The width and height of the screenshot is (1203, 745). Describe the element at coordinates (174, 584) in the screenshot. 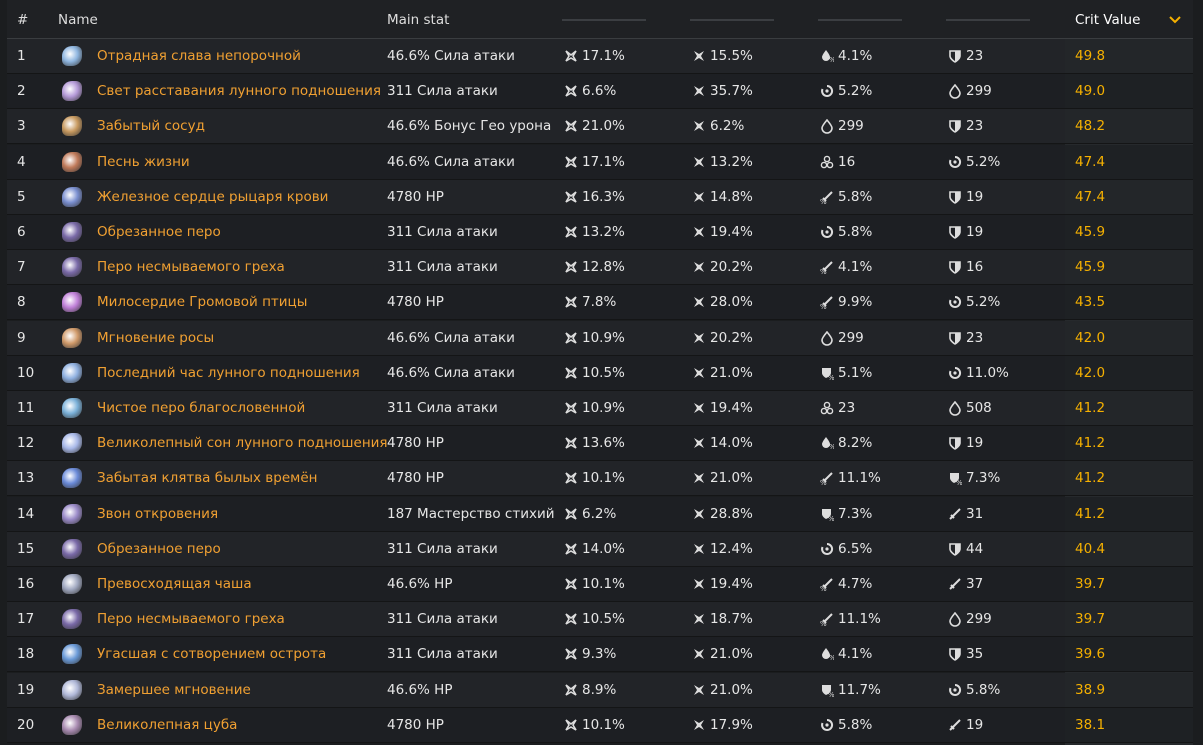

I see `artifact-name: Превосходящая чаша` at that location.